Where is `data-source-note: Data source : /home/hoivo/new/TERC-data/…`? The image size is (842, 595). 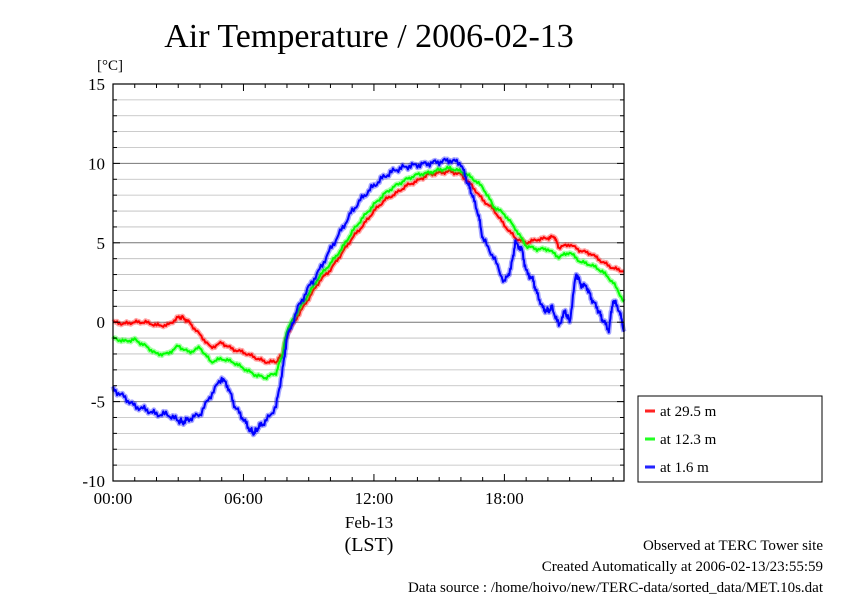
data-source-note: Data source : /home/hoivo/new/TERC-data/… is located at coordinates (616, 587).